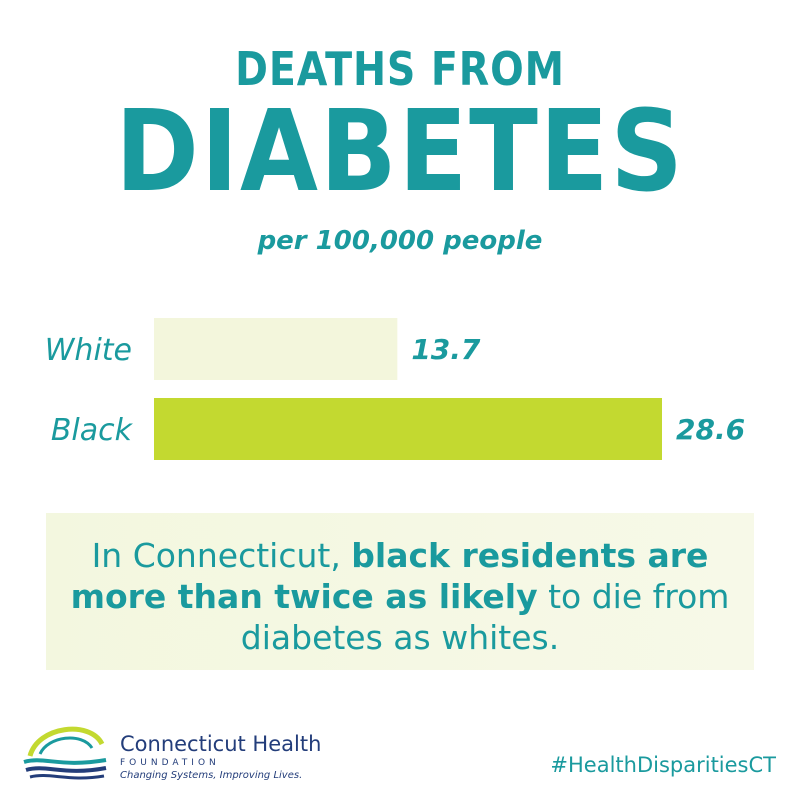 This screenshot has width=800, height=800. Describe the element at coordinates (221, 744) in the screenshot. I see `org-name: Connecticut Health` at that location.